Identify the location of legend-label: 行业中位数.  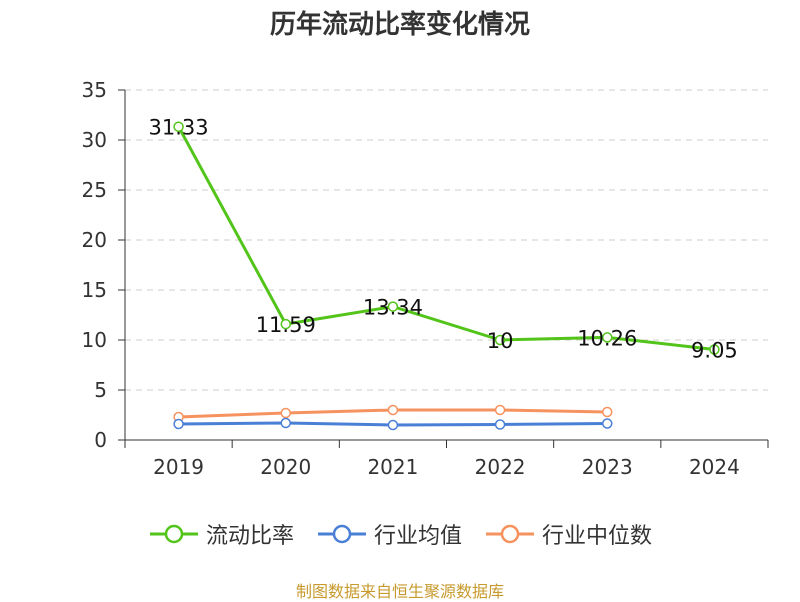
(597, 536).